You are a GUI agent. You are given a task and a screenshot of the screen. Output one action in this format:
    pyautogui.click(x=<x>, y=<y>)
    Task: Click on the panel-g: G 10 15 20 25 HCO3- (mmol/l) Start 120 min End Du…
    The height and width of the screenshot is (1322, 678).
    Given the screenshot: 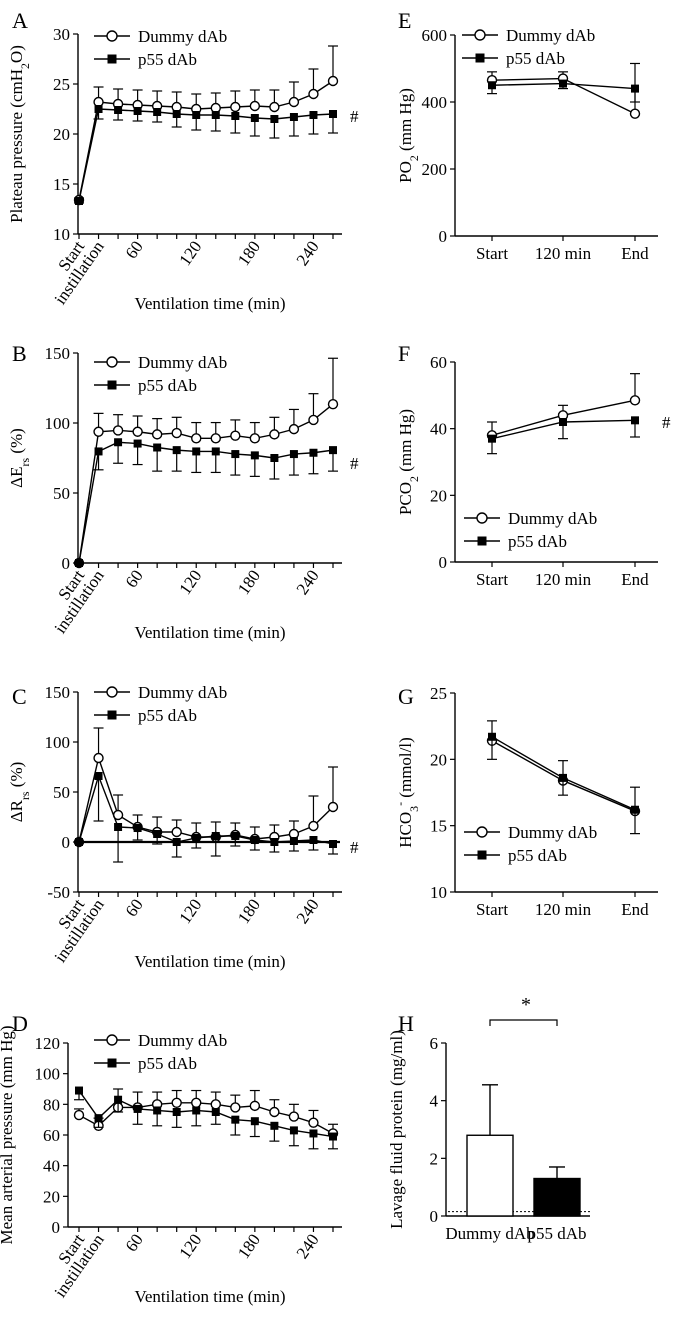 What is the action you would take?
    pyautogui.click(x=525, y=801)
    